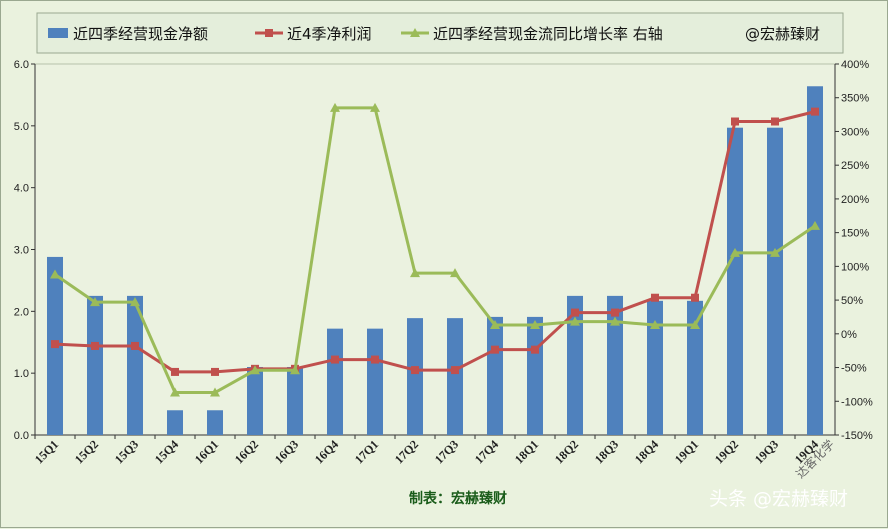 Image resolution: width=888 pixels, height=529 pixels. What do you see at coordinates (857, 402) in the screenshot?
I see `y-right-tick-label: -100%` at bounding box center [857, 402].